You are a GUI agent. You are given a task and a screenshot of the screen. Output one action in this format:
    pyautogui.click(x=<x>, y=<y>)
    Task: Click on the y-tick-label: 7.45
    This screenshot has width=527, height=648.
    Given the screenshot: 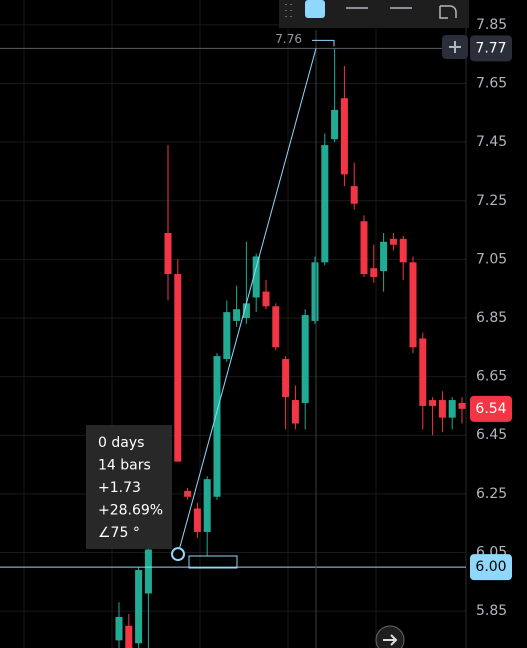 What is the action you would take?
    pyautogui.click(x=491, y=142)
    